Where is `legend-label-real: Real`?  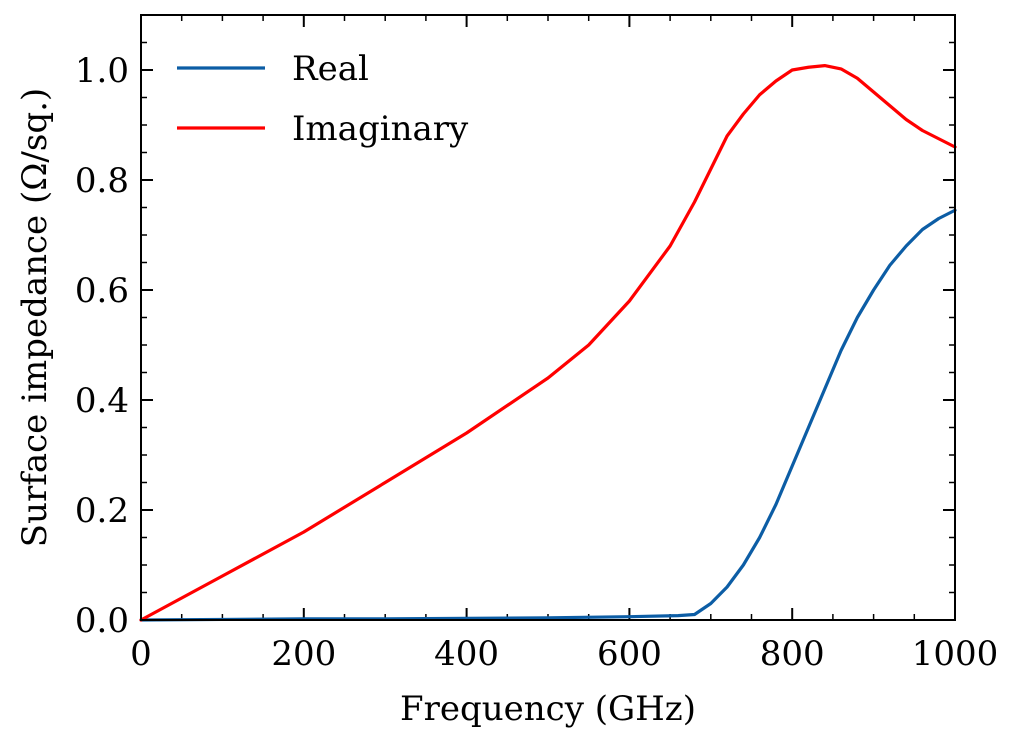 legend-label-real: Real is located at coordinates (330, 69).